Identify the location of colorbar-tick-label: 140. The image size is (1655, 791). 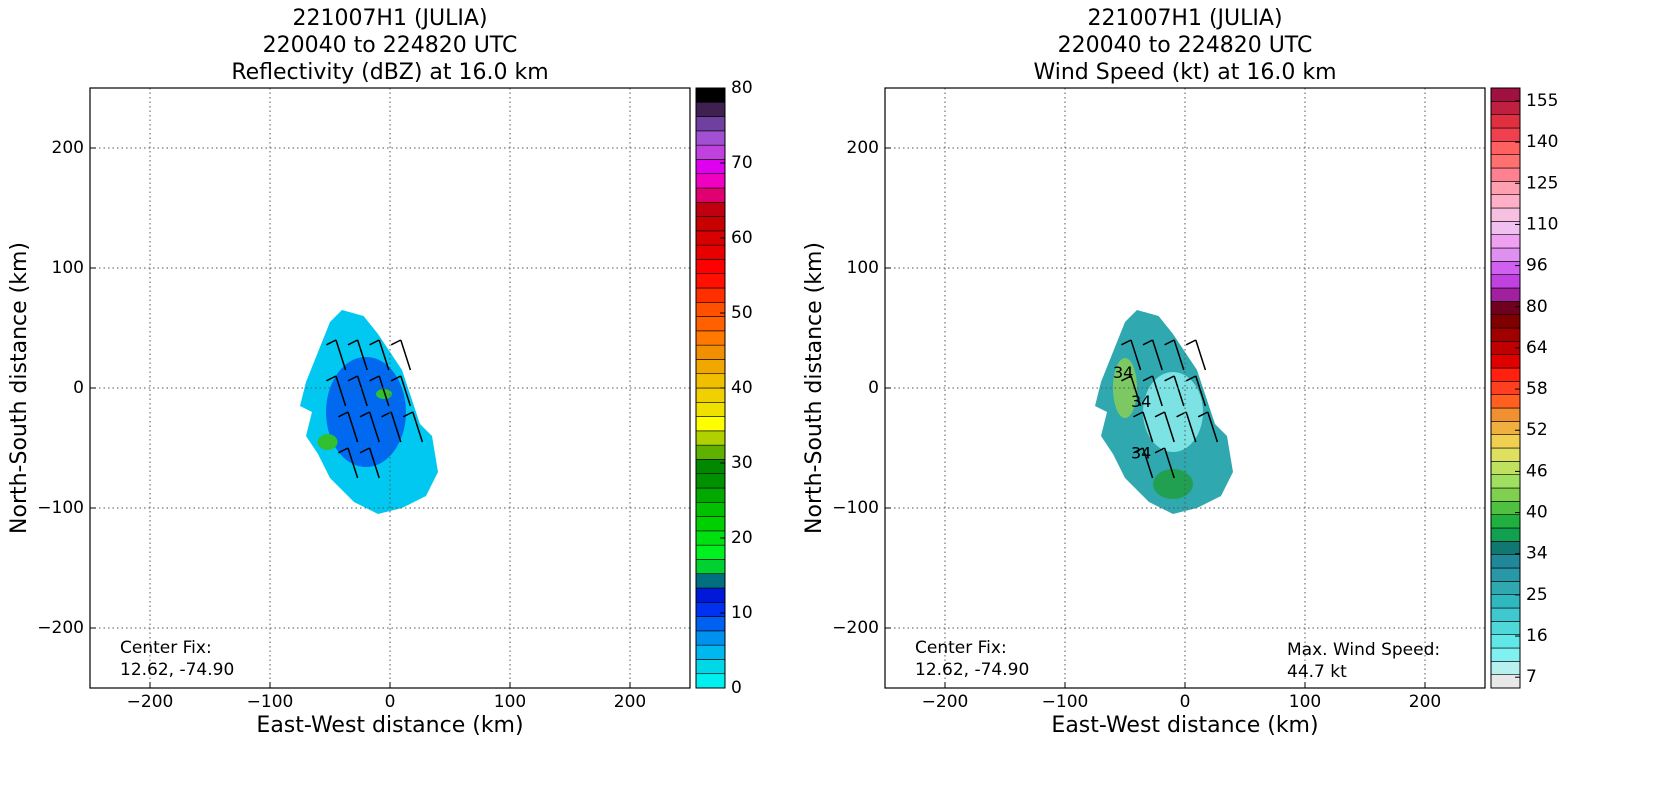
(1542, 142).